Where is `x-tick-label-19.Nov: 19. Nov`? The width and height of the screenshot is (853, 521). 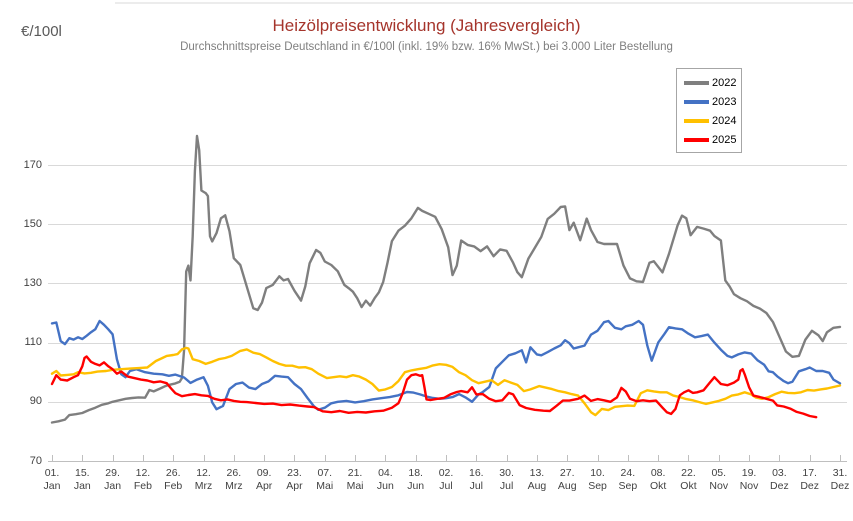
x-tick-label-19.Nov: 19. Nov is located at coordinates (749, 479).